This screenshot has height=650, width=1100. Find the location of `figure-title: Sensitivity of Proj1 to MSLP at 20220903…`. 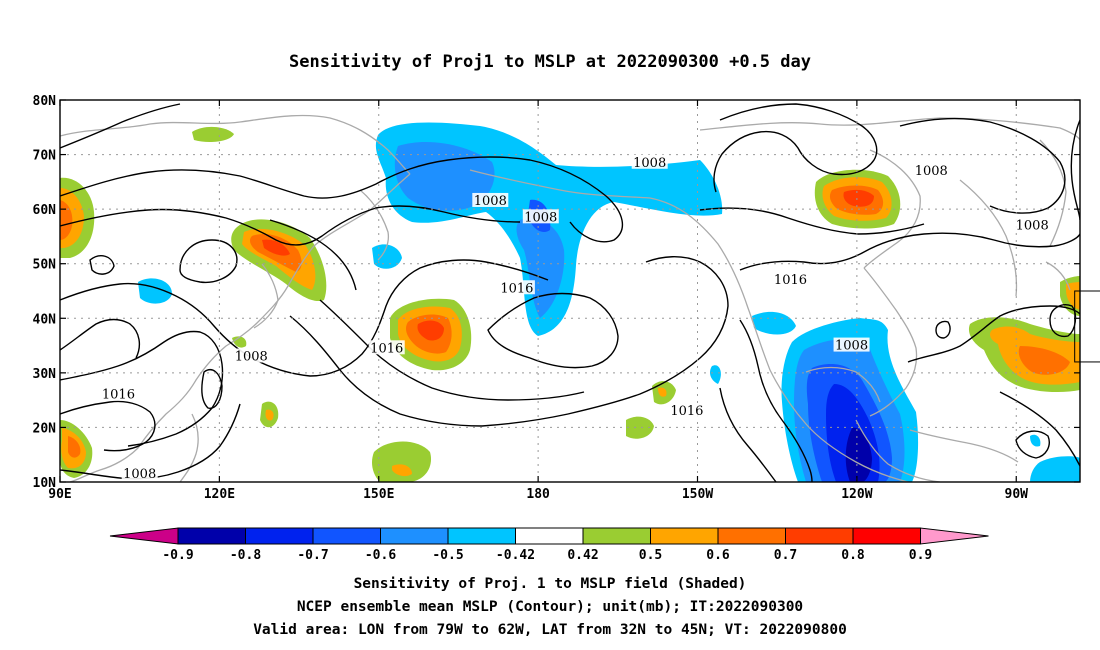

figure-title: Sensitivity of Proj1 to MSLP at 20220903… is located at coordinates (550, 62).